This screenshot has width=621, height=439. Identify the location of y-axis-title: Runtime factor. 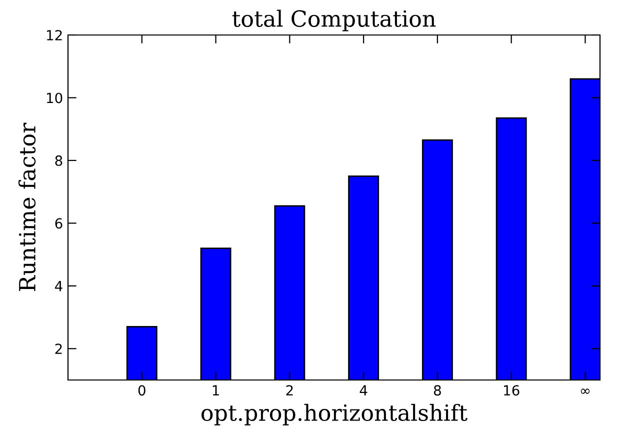
(27, 207).